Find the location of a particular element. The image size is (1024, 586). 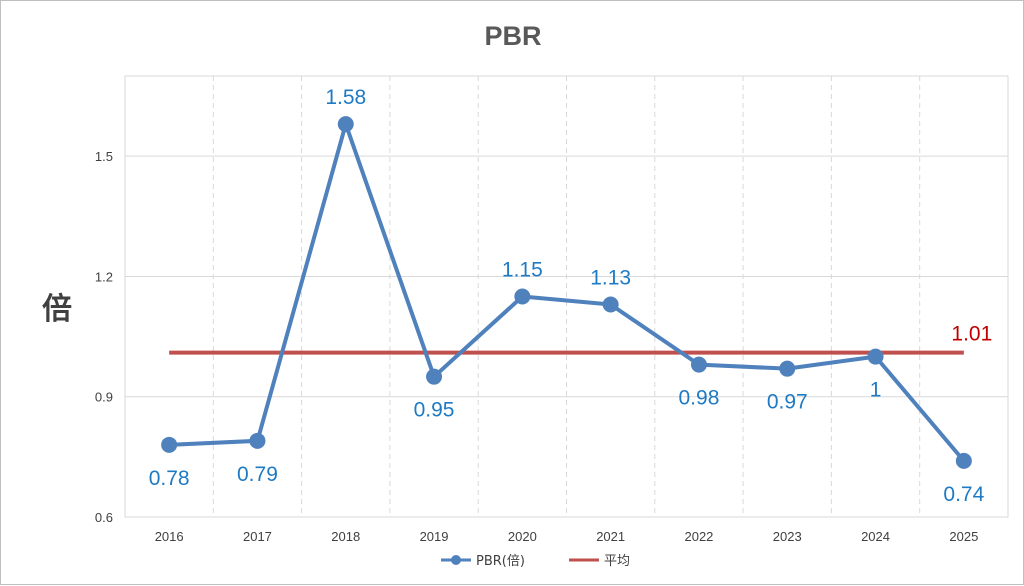

x-tick-label: 2016 is located at coordinates (169, 536).